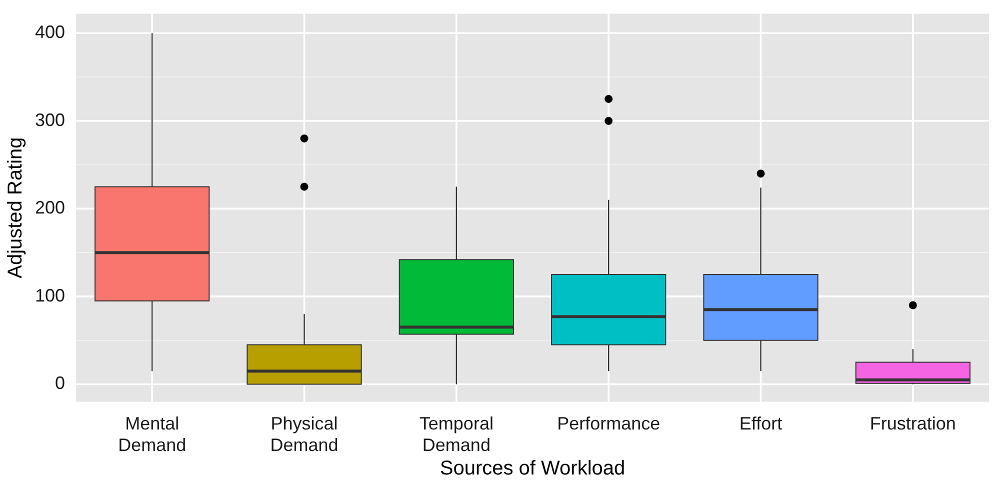  Describe the element at coordinates (50, 295) in the screenshot. I see `y-tick-label: 100` at that location.